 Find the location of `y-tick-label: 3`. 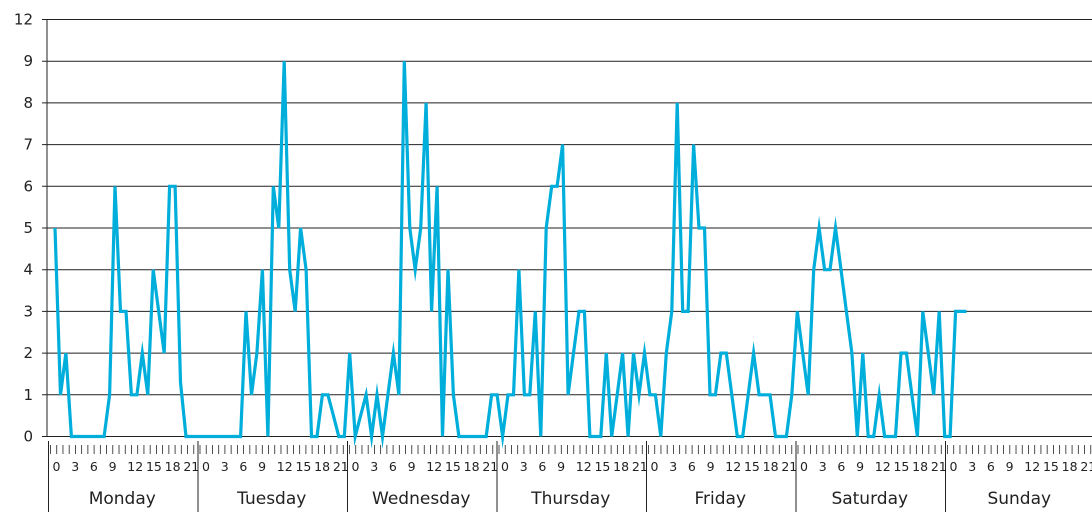

y-tick-label: 3 is located at coordinates (28, 311).